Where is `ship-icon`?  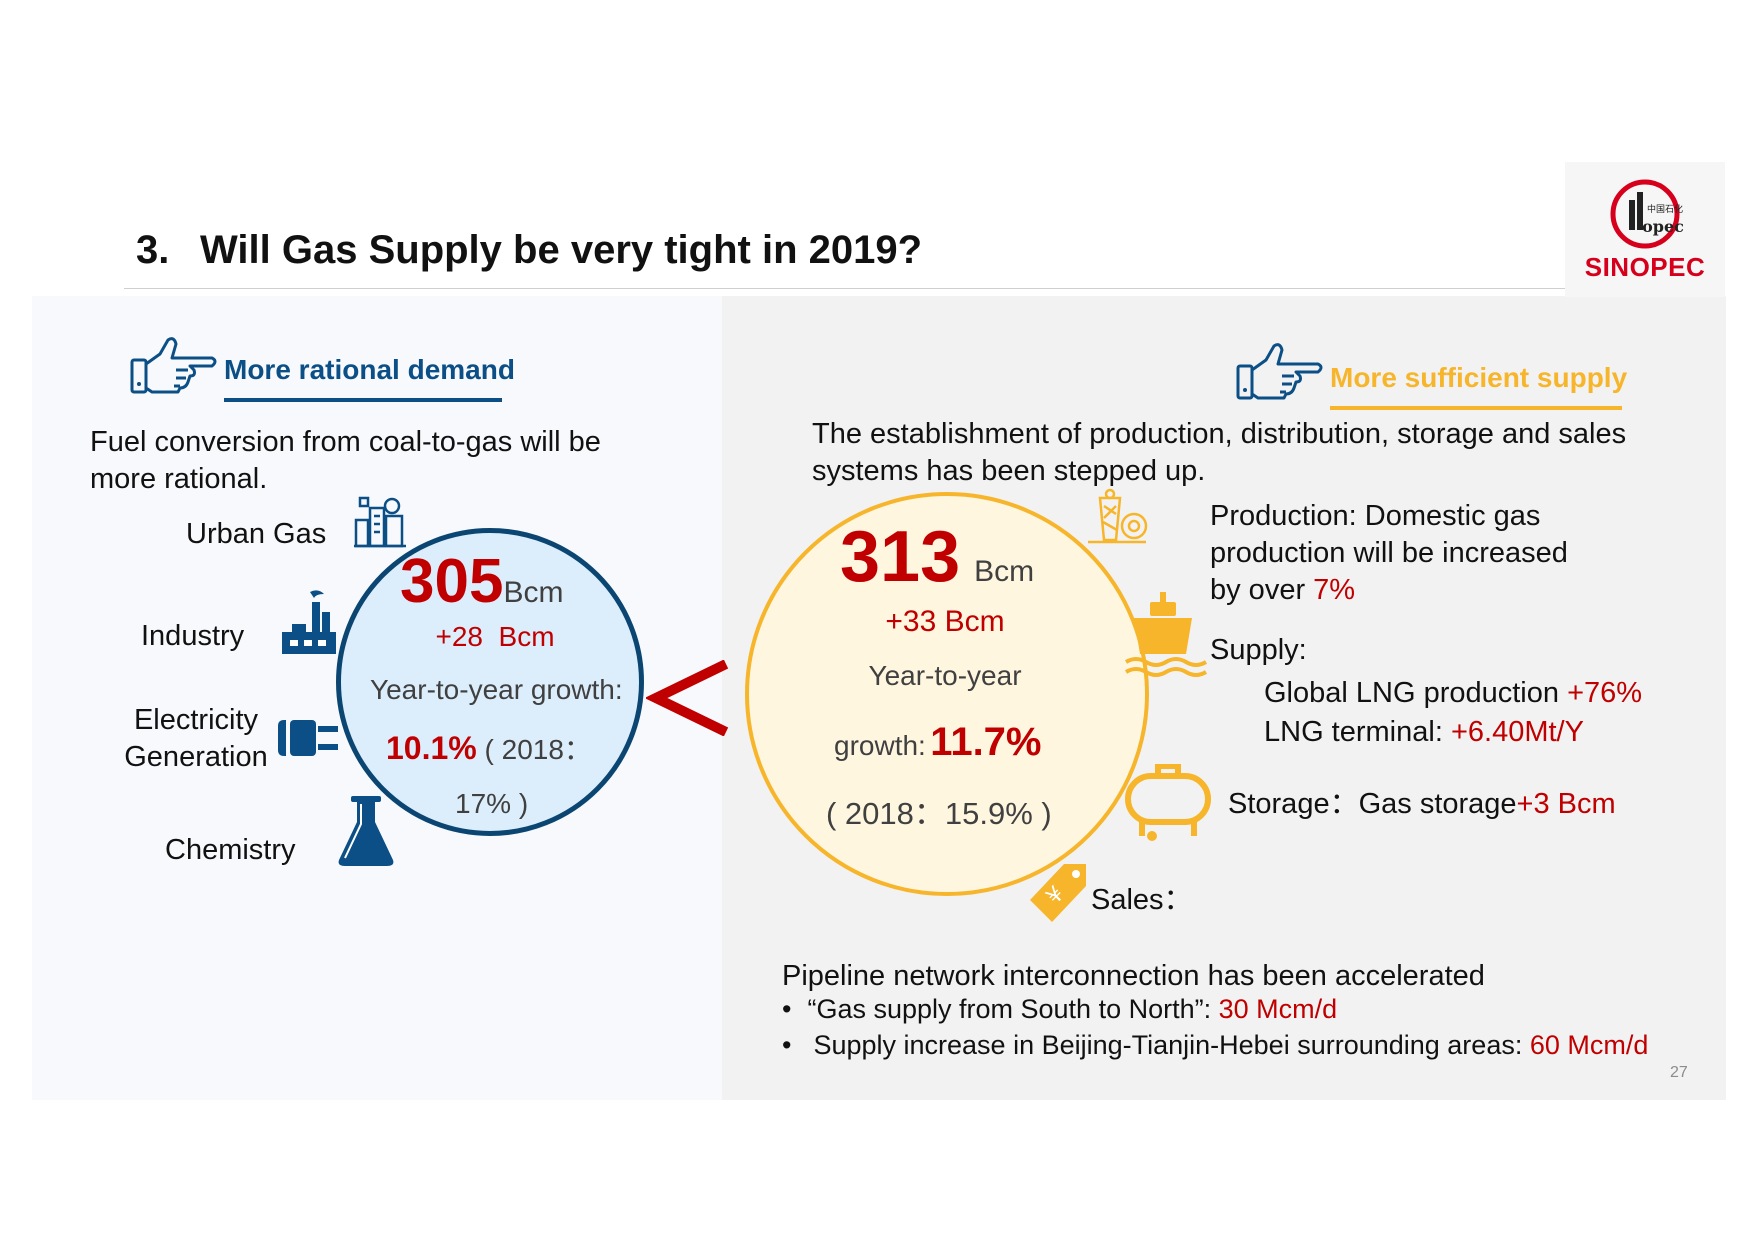
ship-icon is located at coordinates (1166, 634).